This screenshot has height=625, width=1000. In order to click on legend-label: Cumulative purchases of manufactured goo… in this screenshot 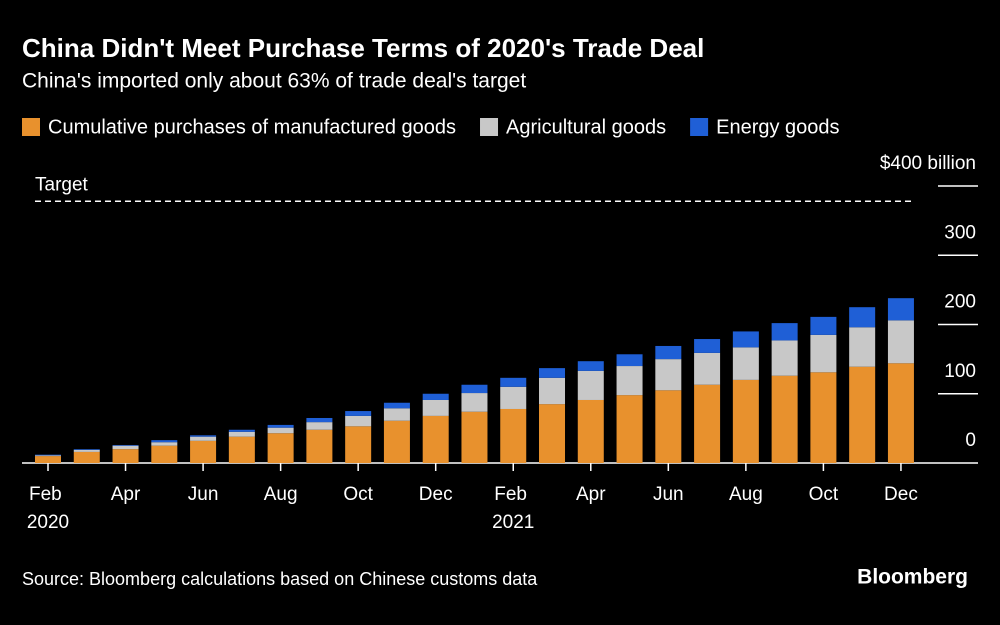, I will do `click(252, 127)`.